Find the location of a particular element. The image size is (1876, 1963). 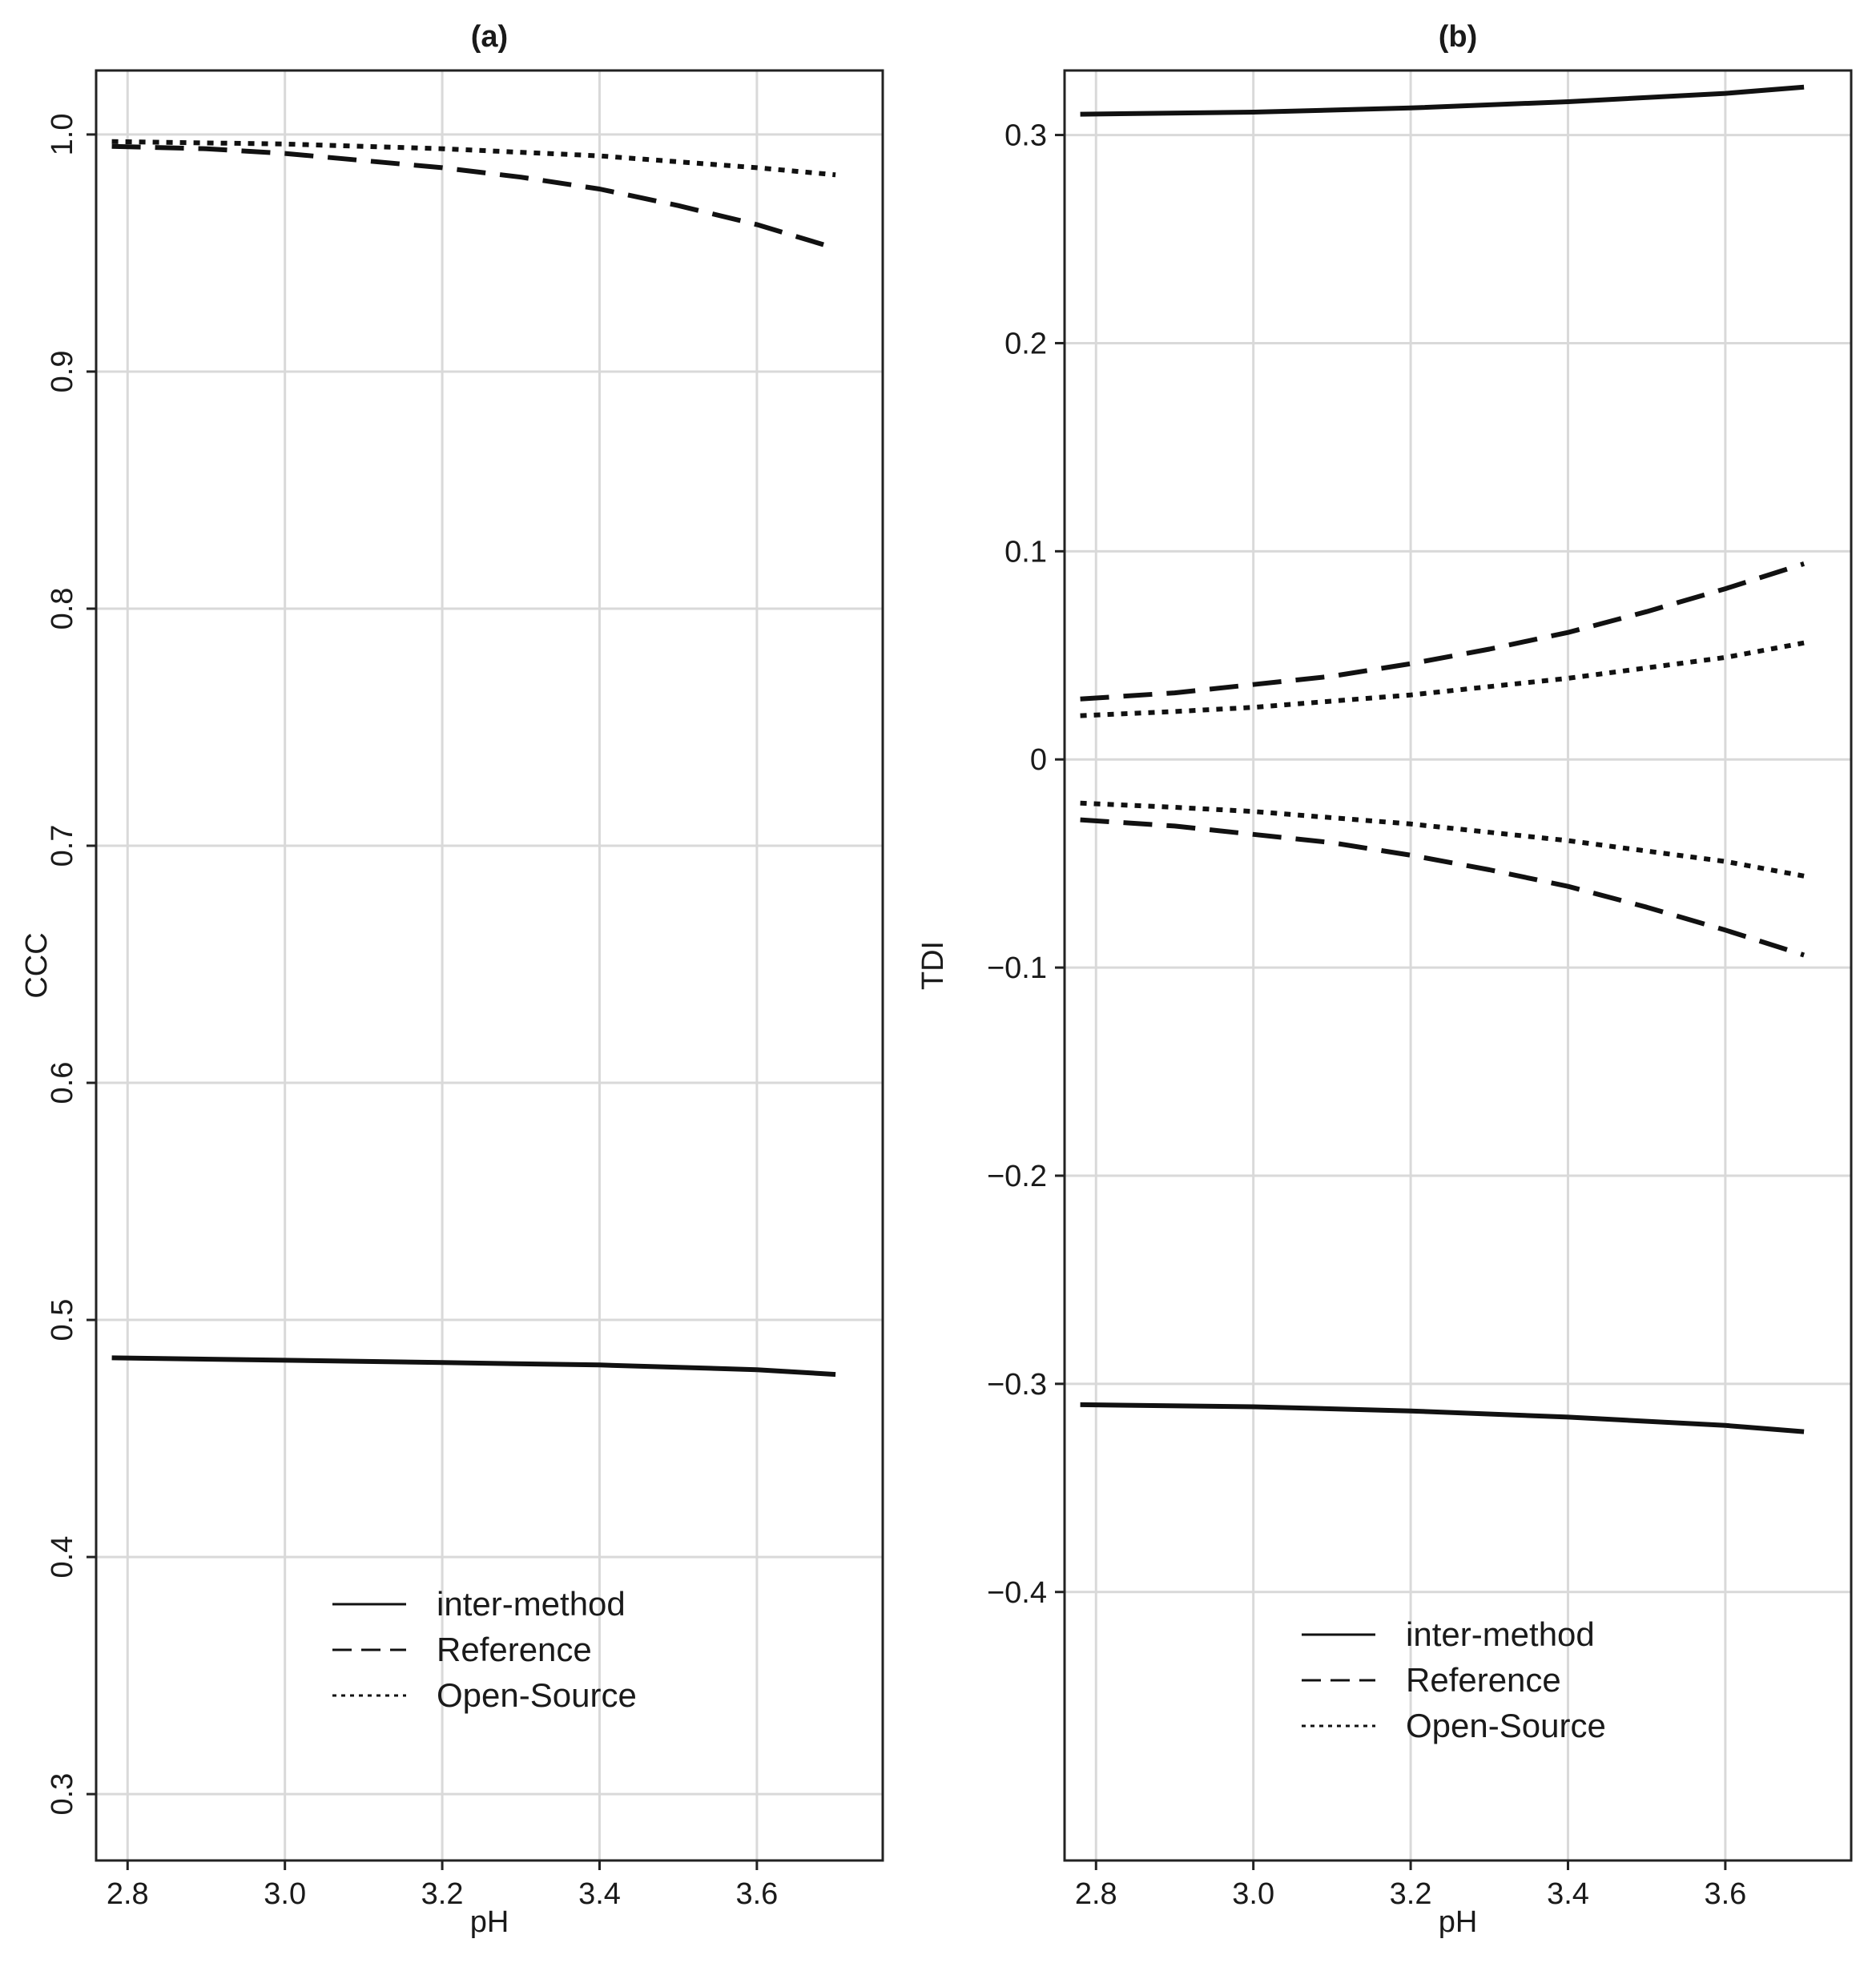

y-tick-label: −0.2 is located at coordinates (1017, 1176).